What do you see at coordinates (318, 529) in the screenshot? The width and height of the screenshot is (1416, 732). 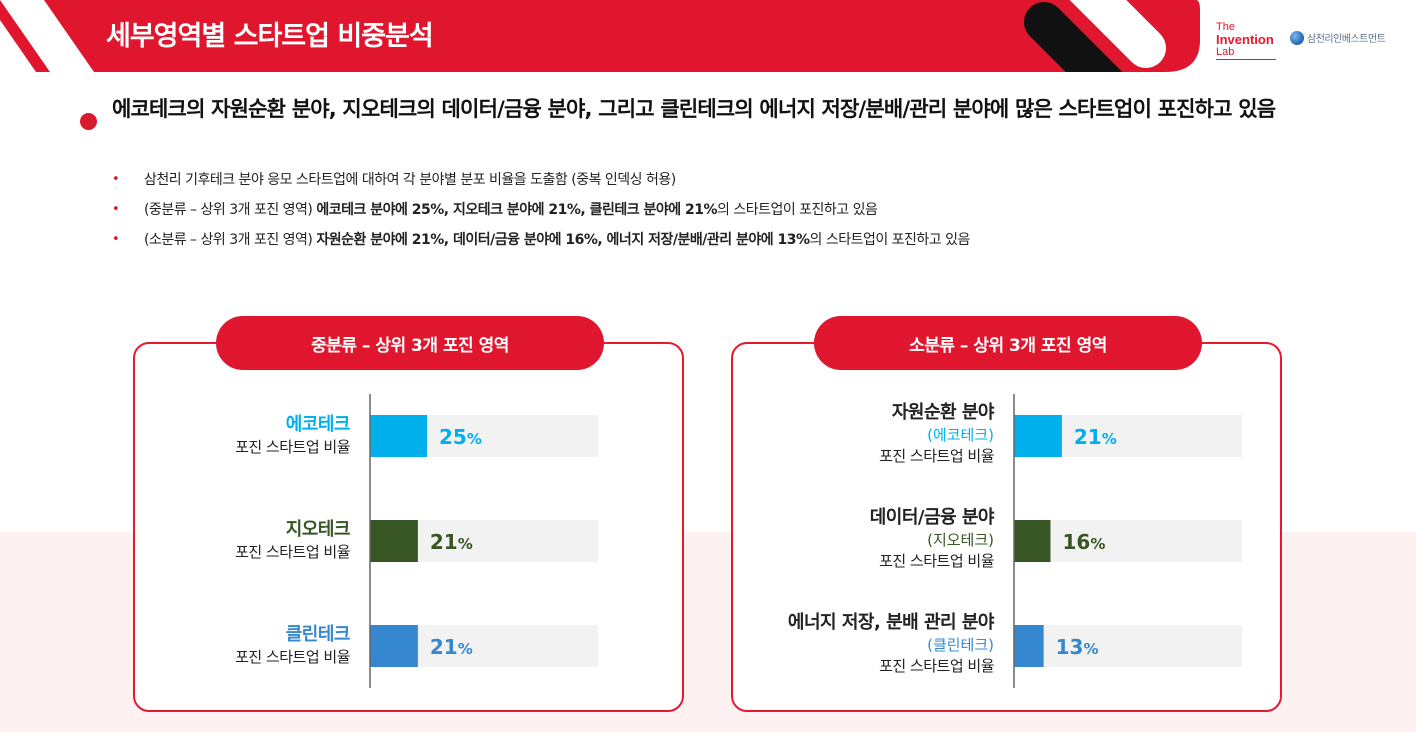 I see `category-name: 지오테크` at bounding box center [318, 529].